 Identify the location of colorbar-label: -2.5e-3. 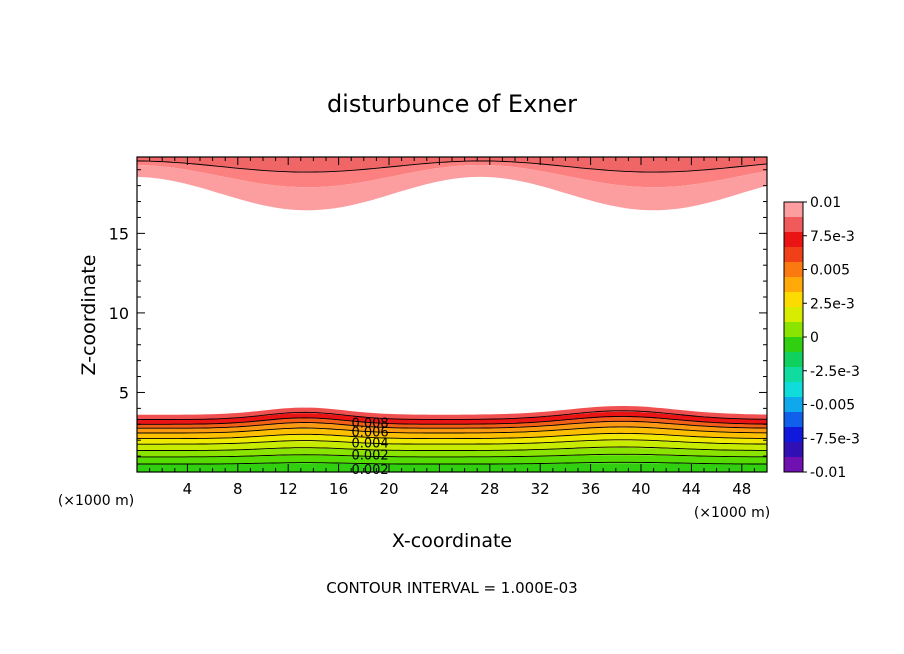
(835, 372).